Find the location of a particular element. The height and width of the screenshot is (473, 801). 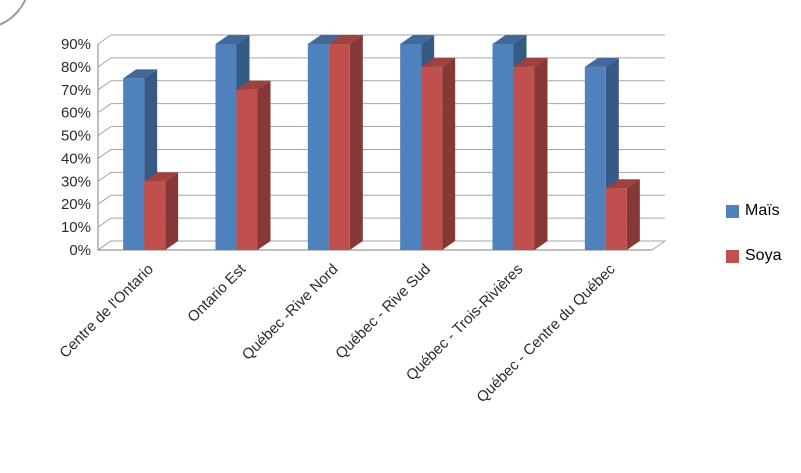

y-tick-label: 40% is located at coordinates (76, 158).